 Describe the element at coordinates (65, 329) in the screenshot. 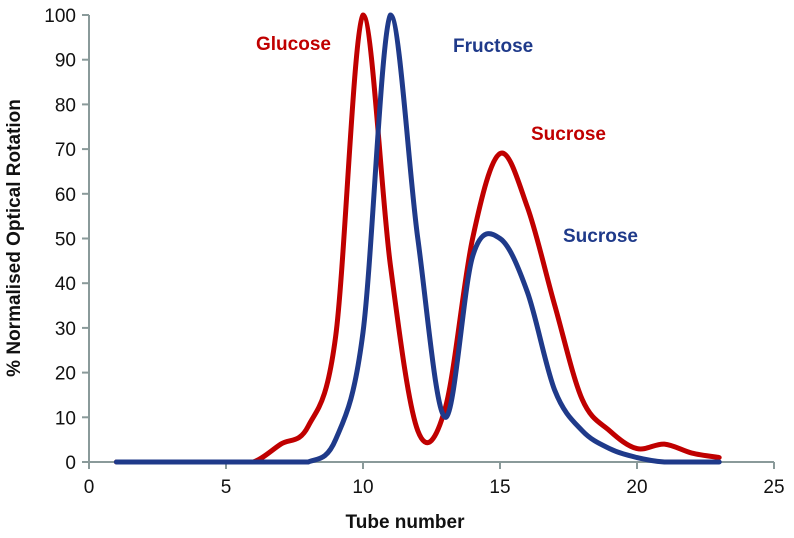

I see `y-tick-label: 30` at that location.